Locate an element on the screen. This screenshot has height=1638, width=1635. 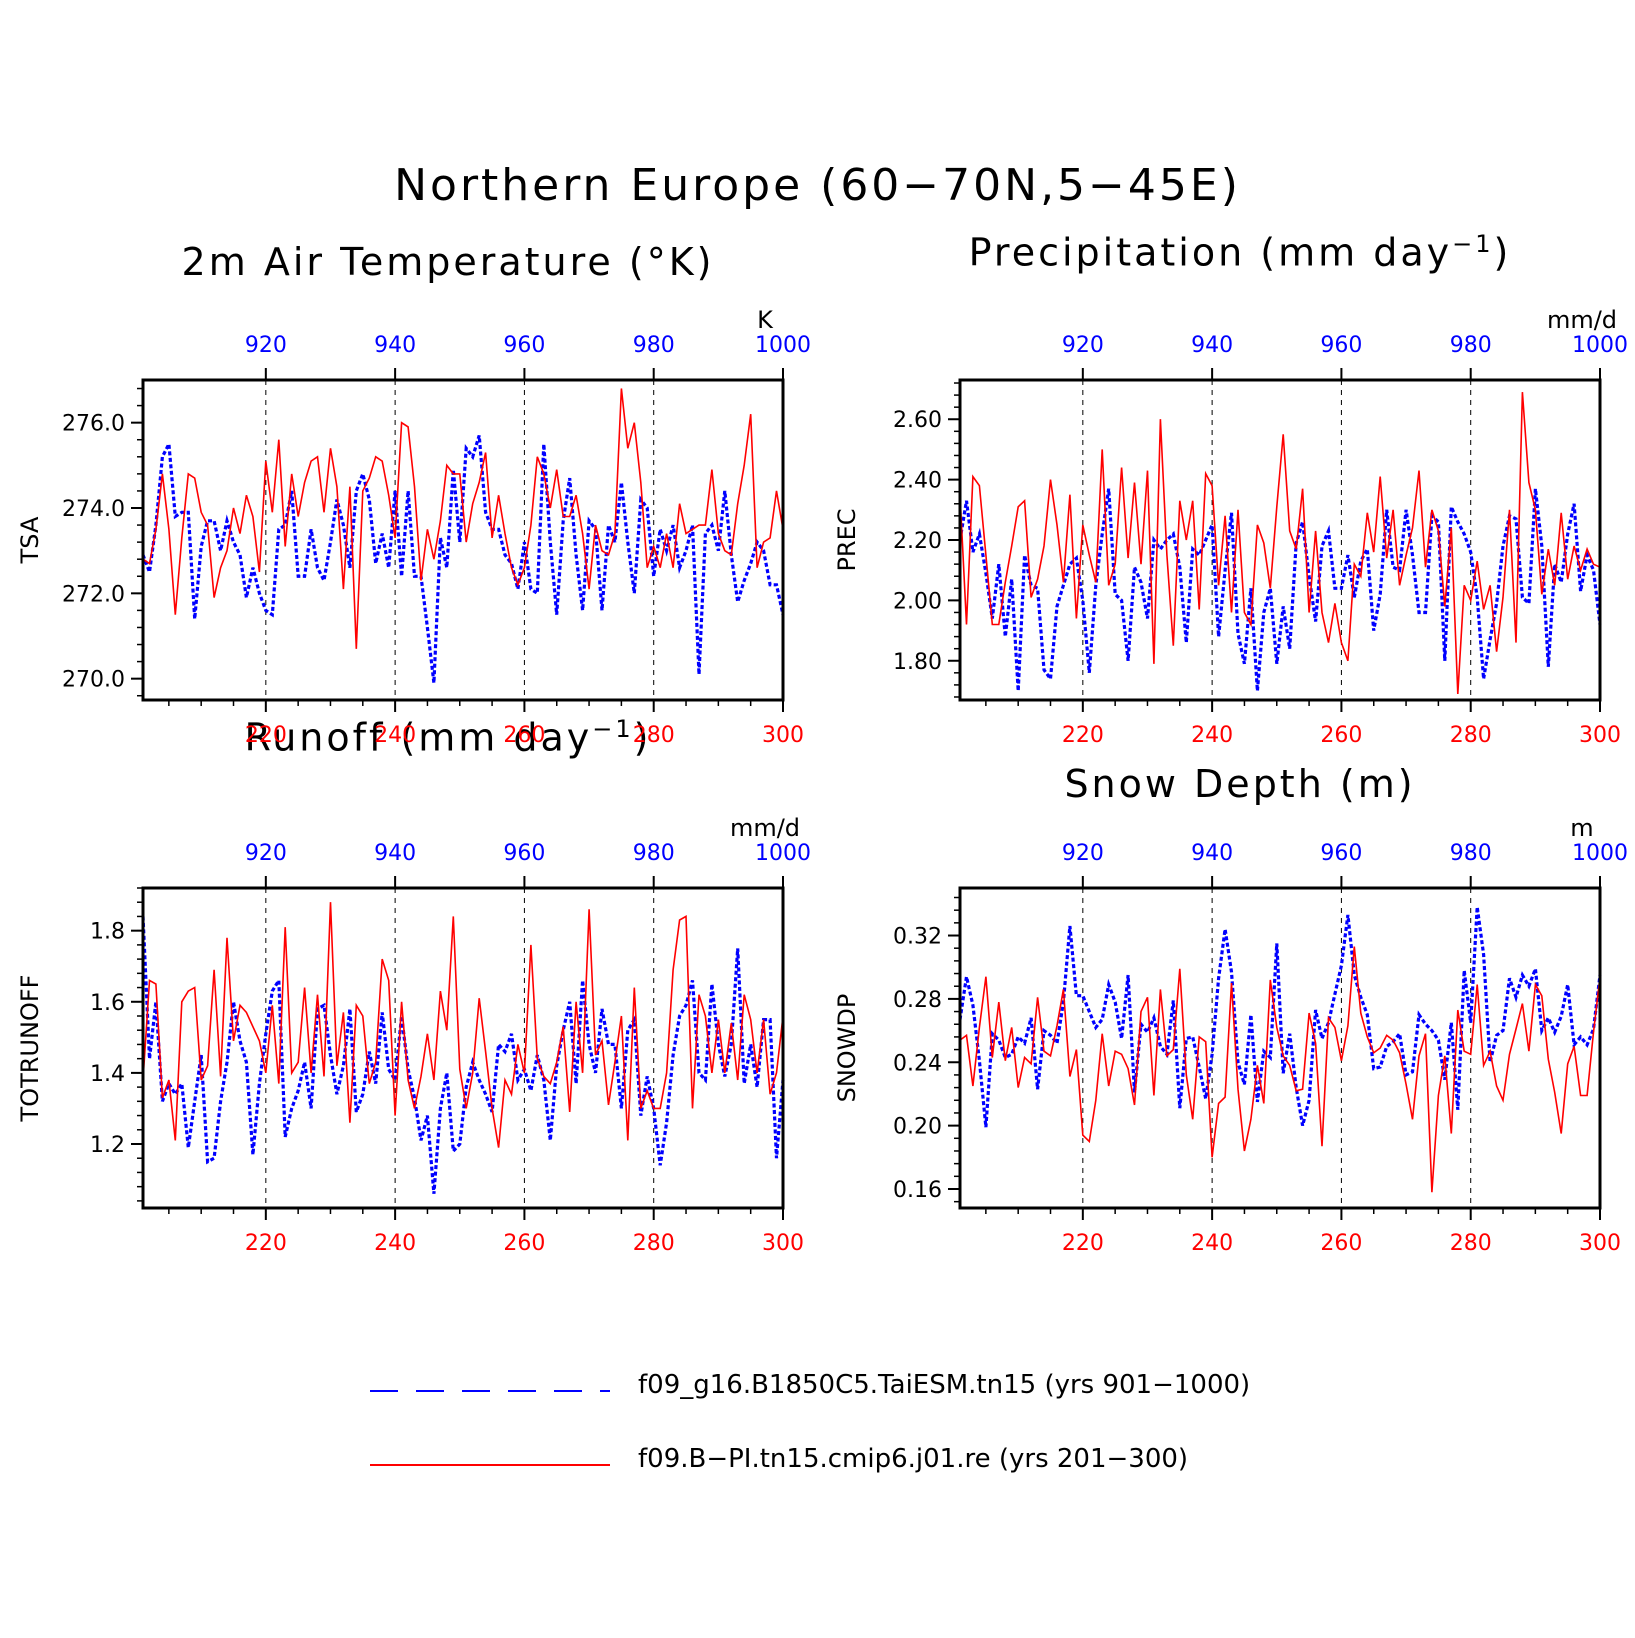
y-tick-label: 272.0 is located at coordinates (93, 594).